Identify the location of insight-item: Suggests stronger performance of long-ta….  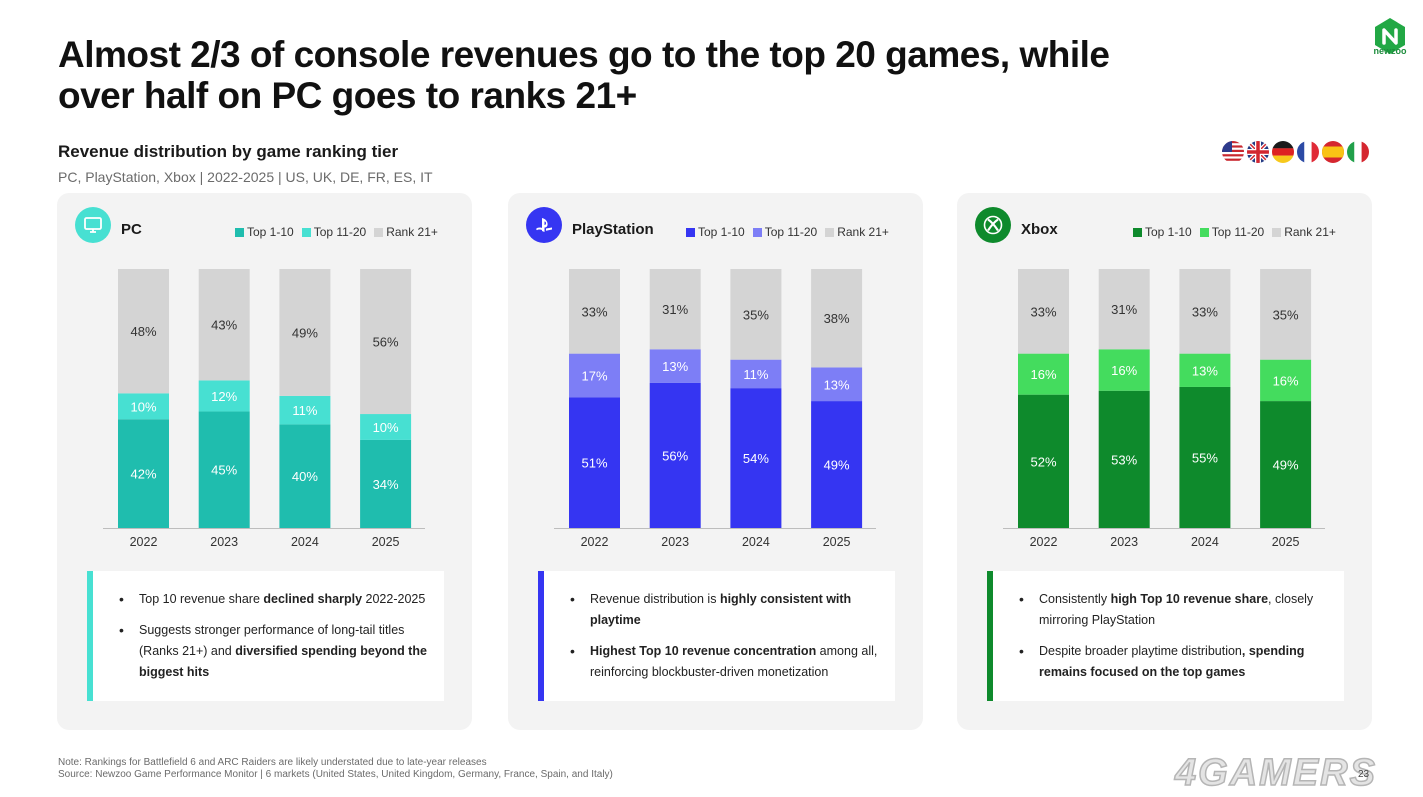
(275, 651).